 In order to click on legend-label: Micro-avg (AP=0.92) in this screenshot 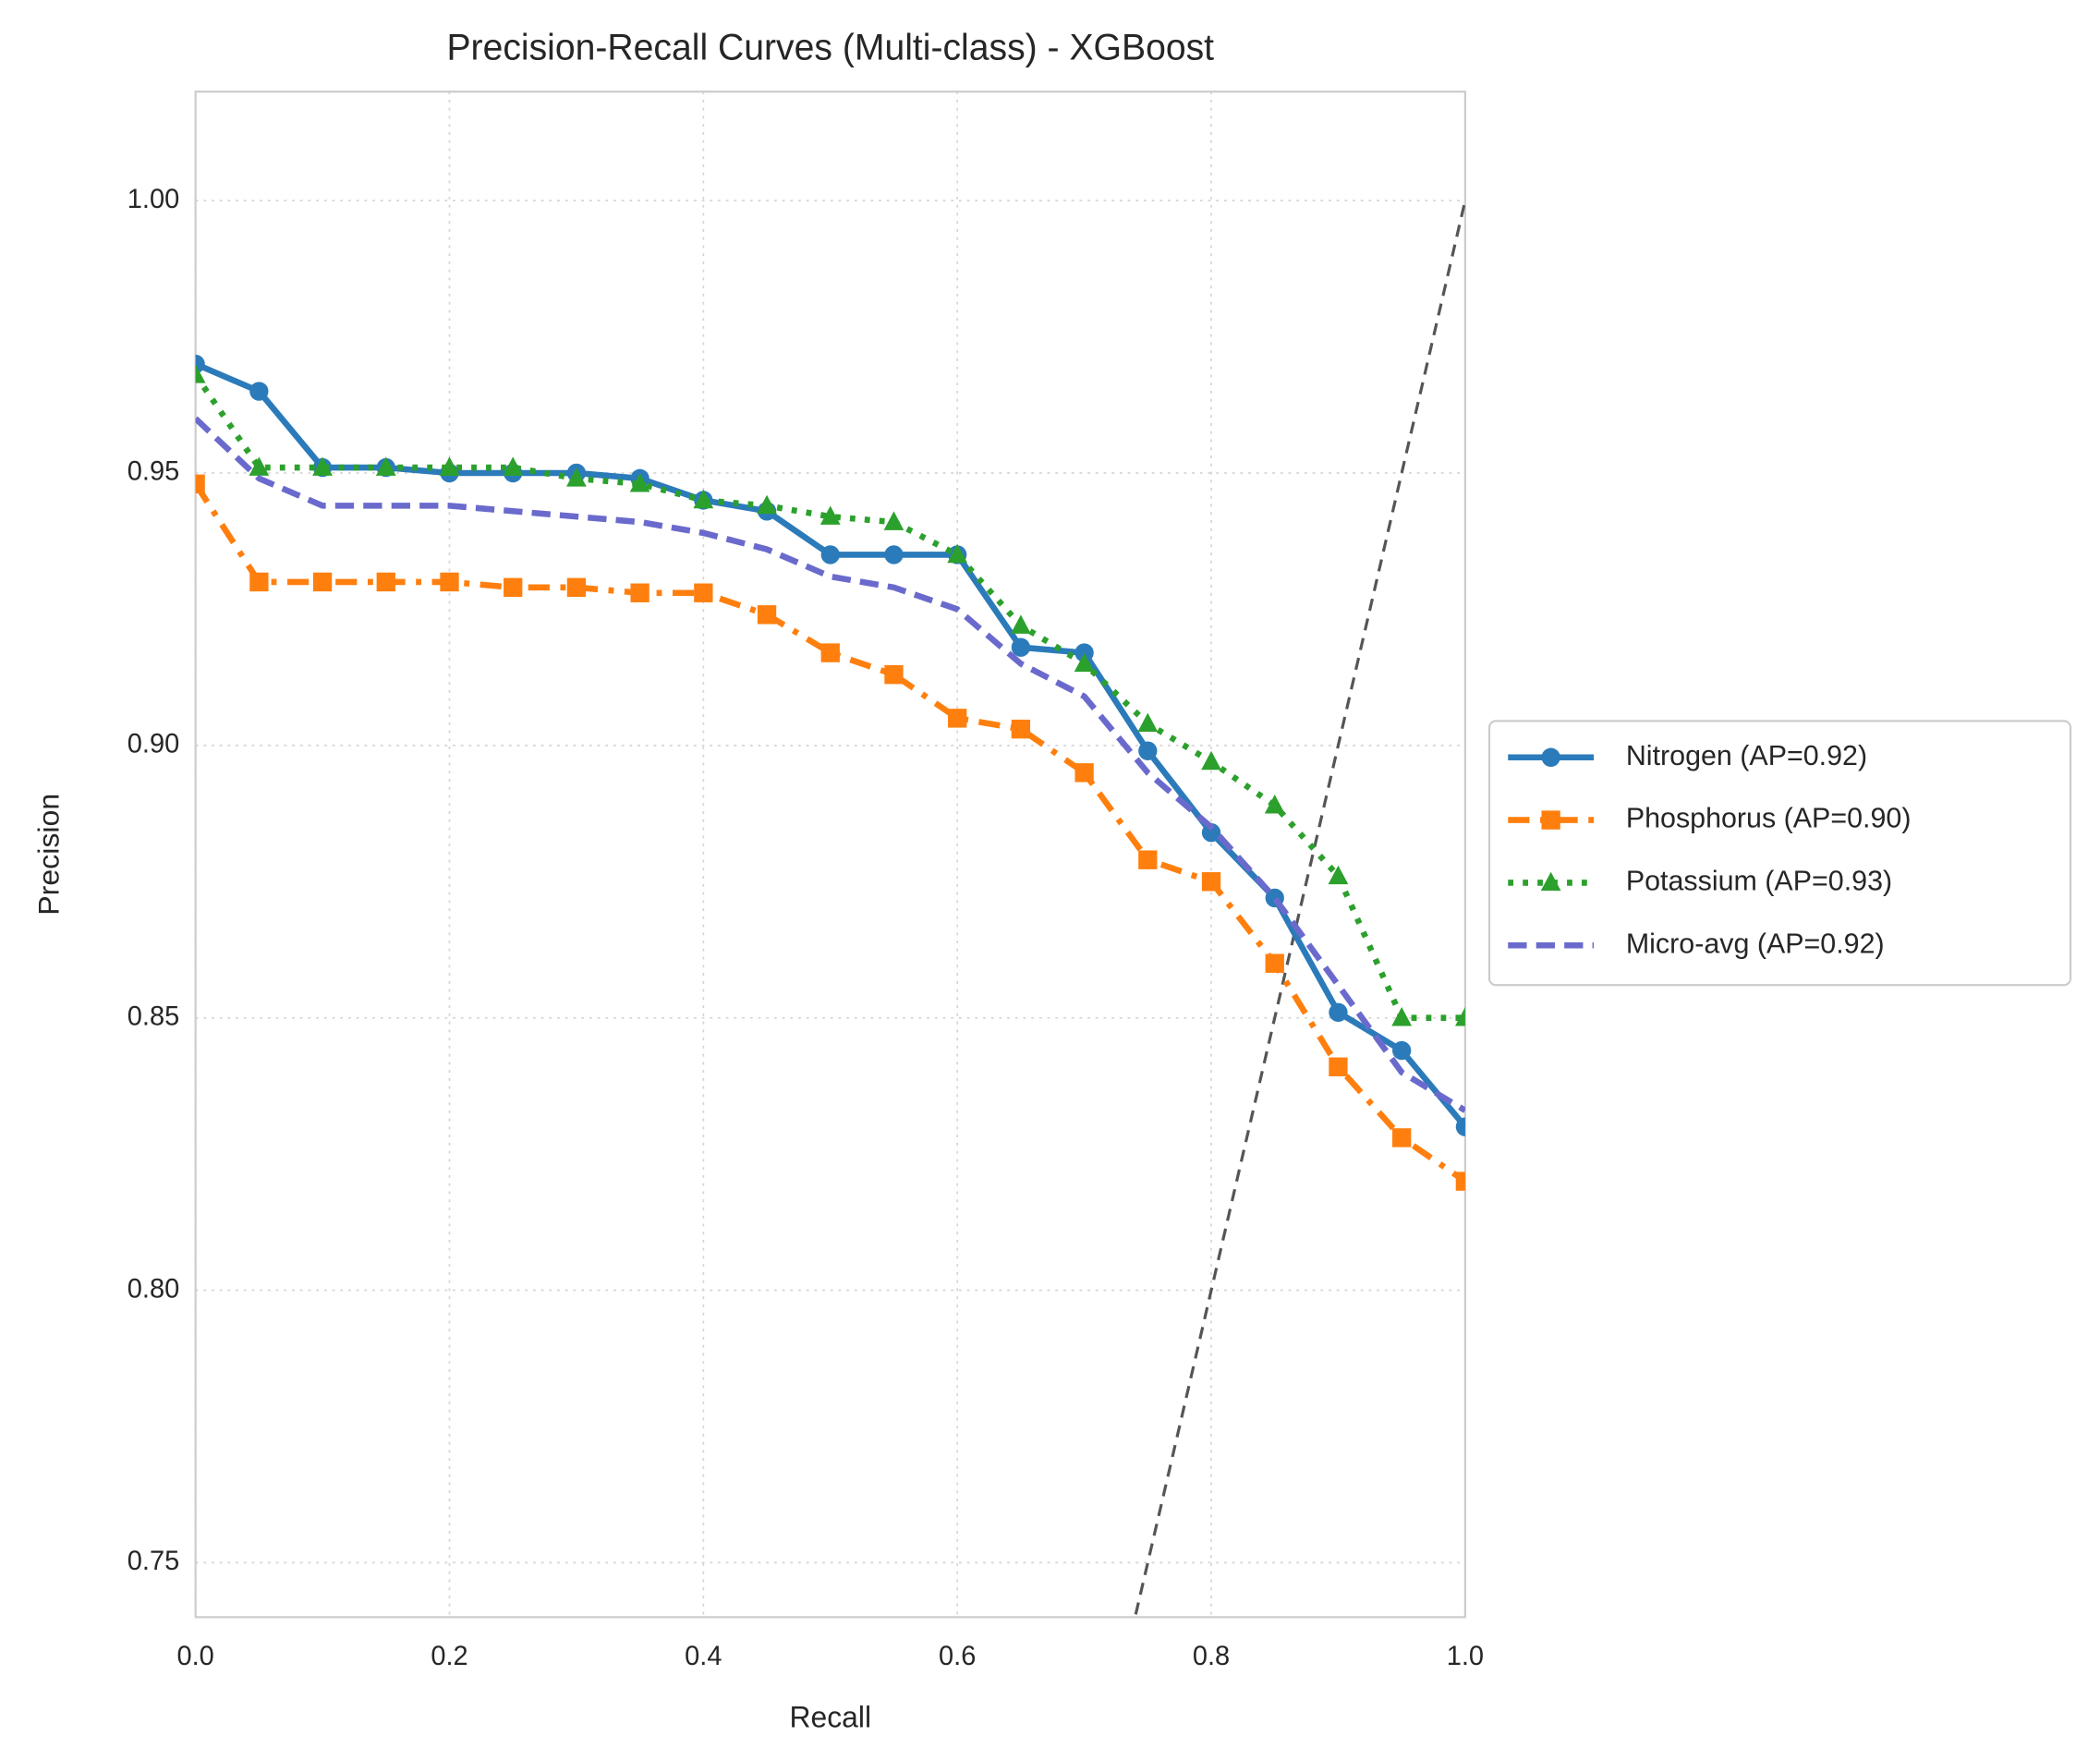, I will do `click(1756, 943)`.